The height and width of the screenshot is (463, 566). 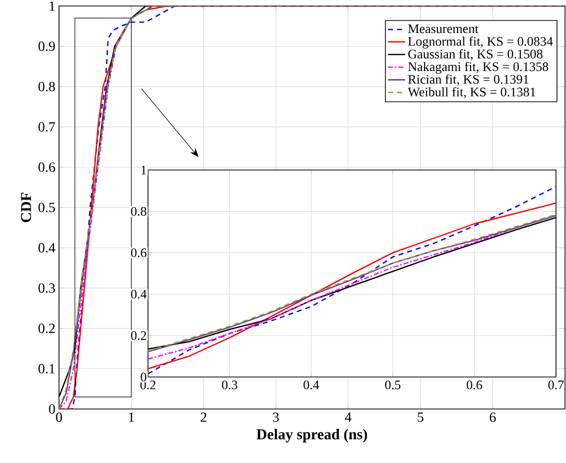 I want to click on x-tick-label: 2, so click(x=203, y=417).